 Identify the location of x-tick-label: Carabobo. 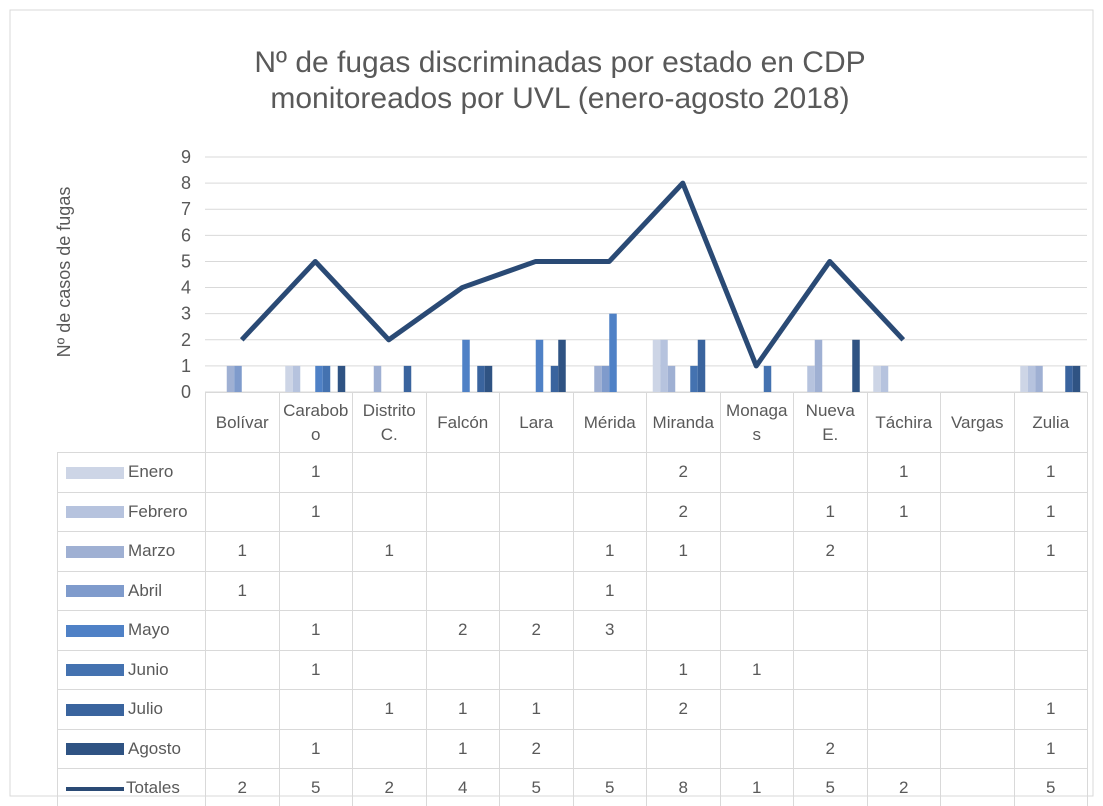
(315, 422).